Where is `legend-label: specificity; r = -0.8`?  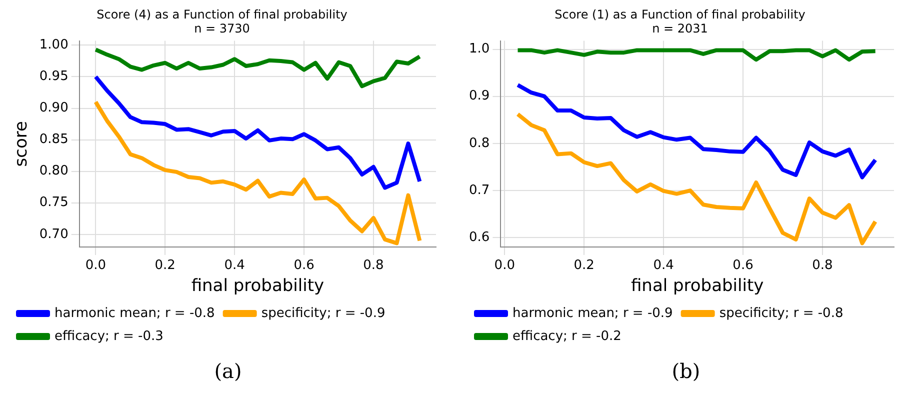
legend-label: specificity; r = -0.8 is located at coordinates (781, 313).